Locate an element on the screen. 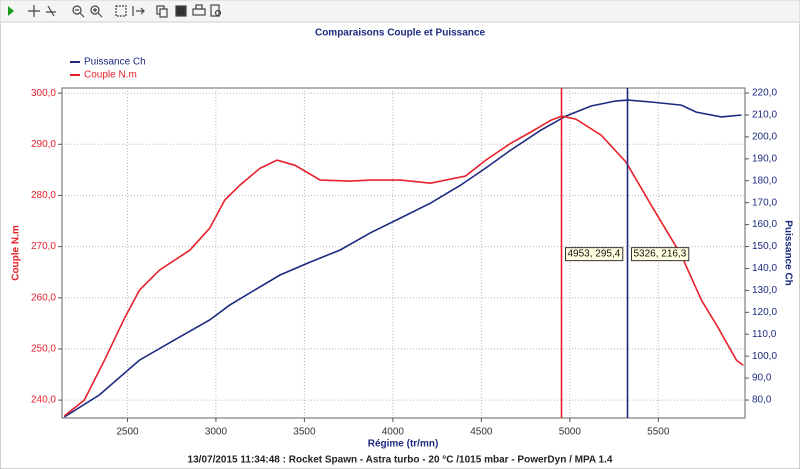  x-axis-label: Régime (tr/mn) is located at coordinates (403, 444).